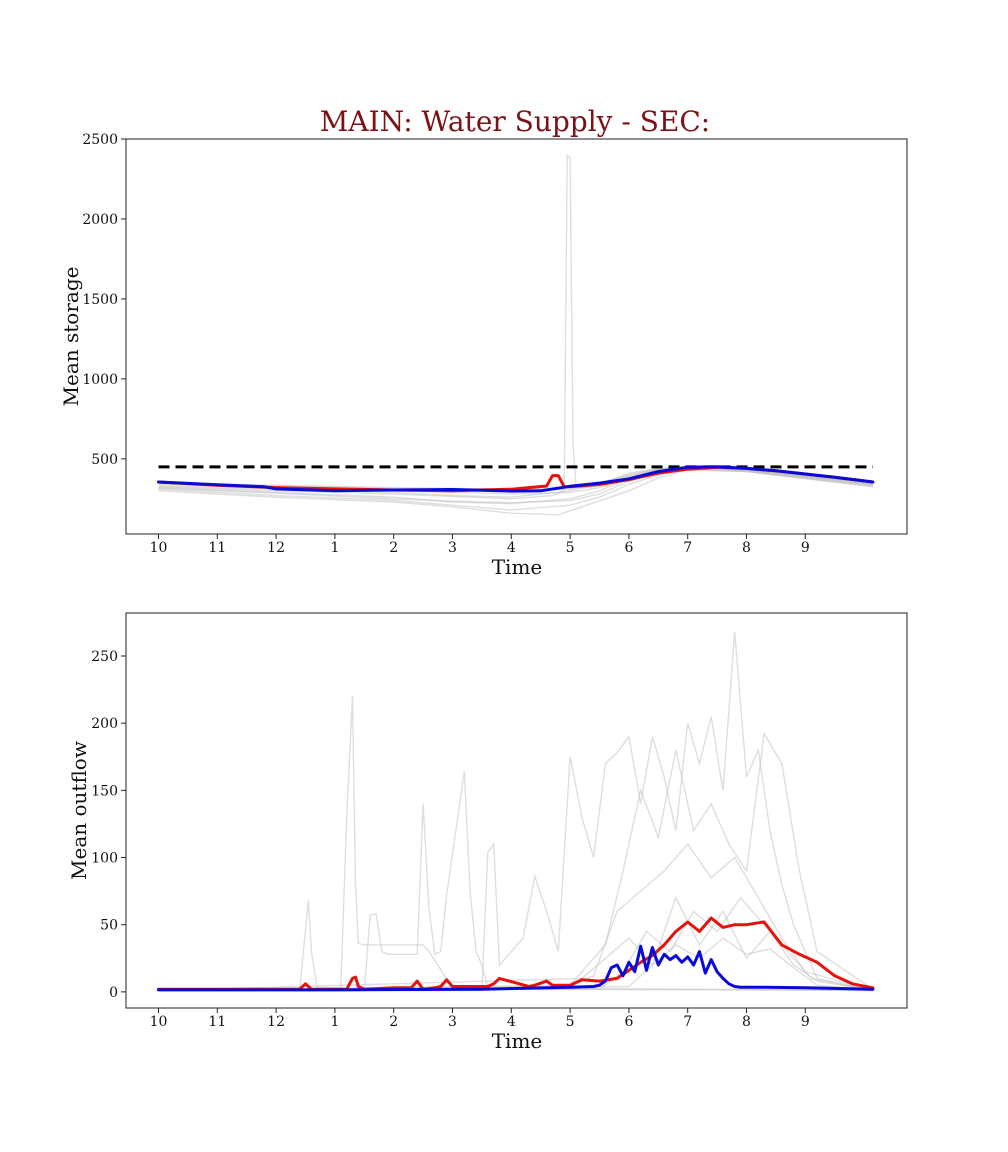  What do you see at coordinates (104, 859) in the screenshot?
I see `y-tick-label: 100` at bounding box center [104, 859].